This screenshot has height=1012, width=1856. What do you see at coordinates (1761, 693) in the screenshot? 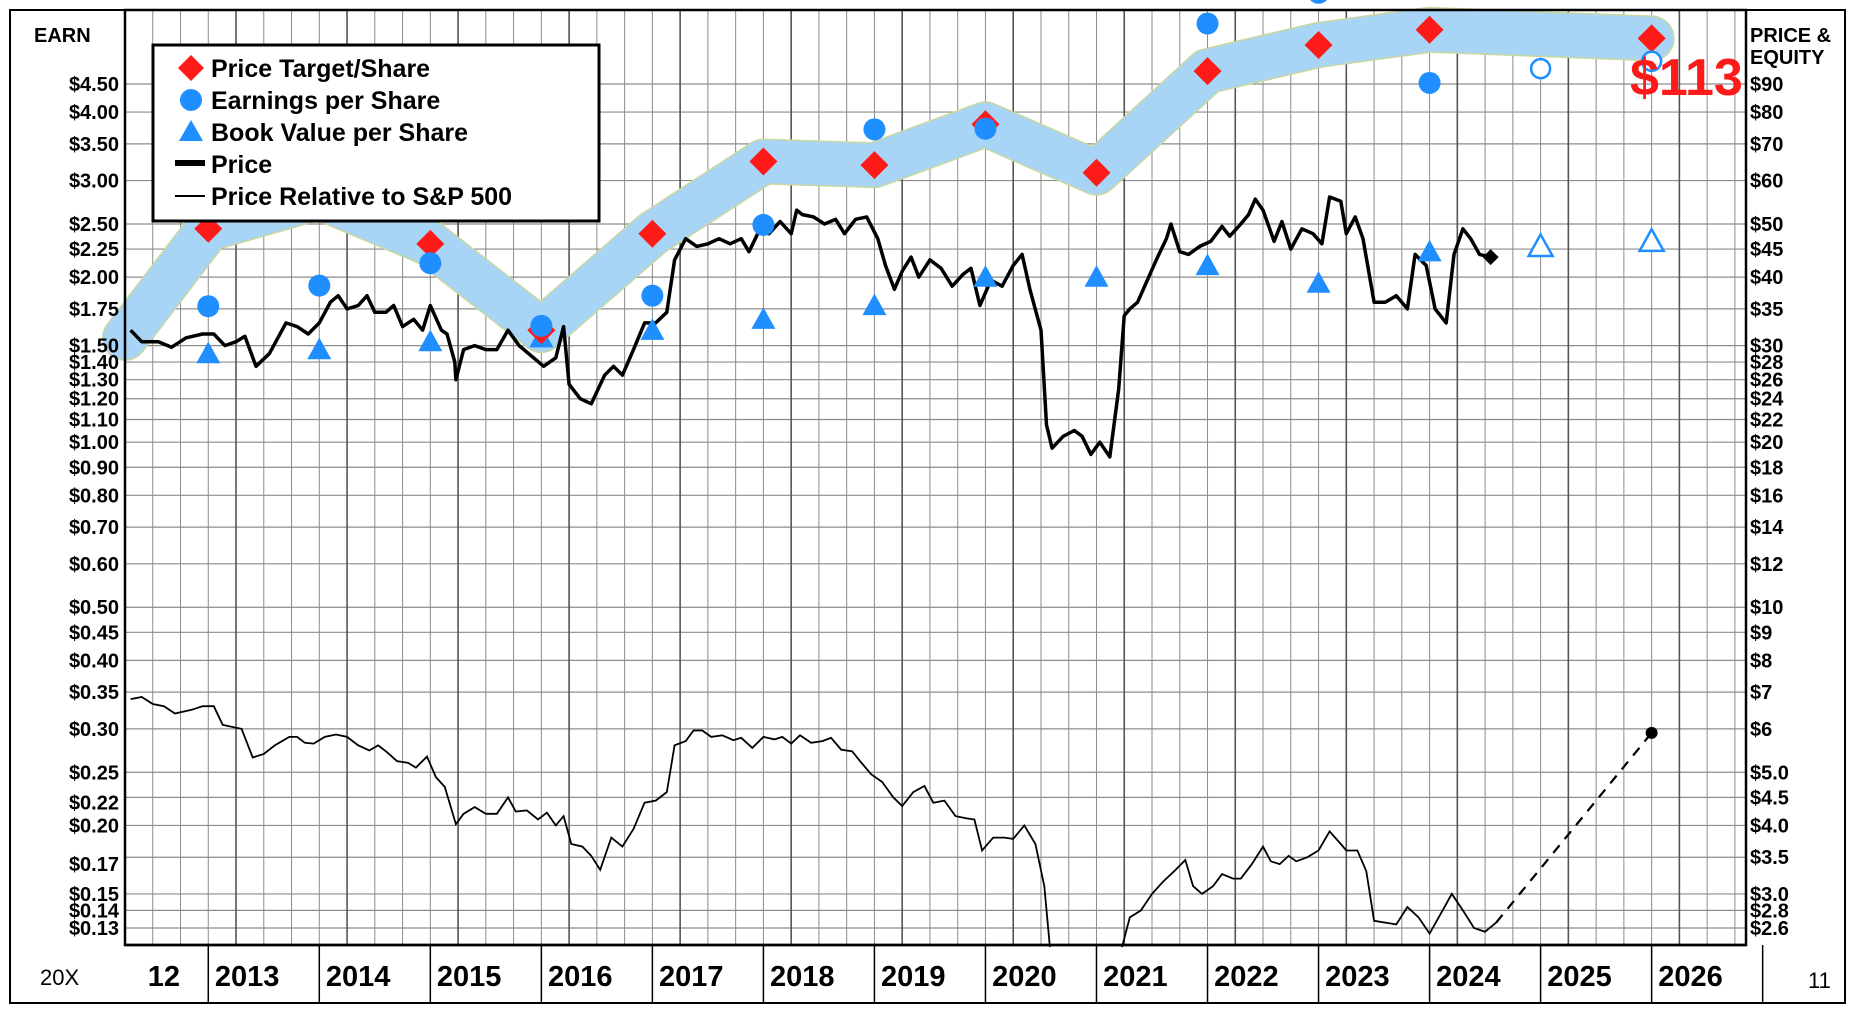
I see `right-tick-label: $7` at bounding box center [1761, 693].